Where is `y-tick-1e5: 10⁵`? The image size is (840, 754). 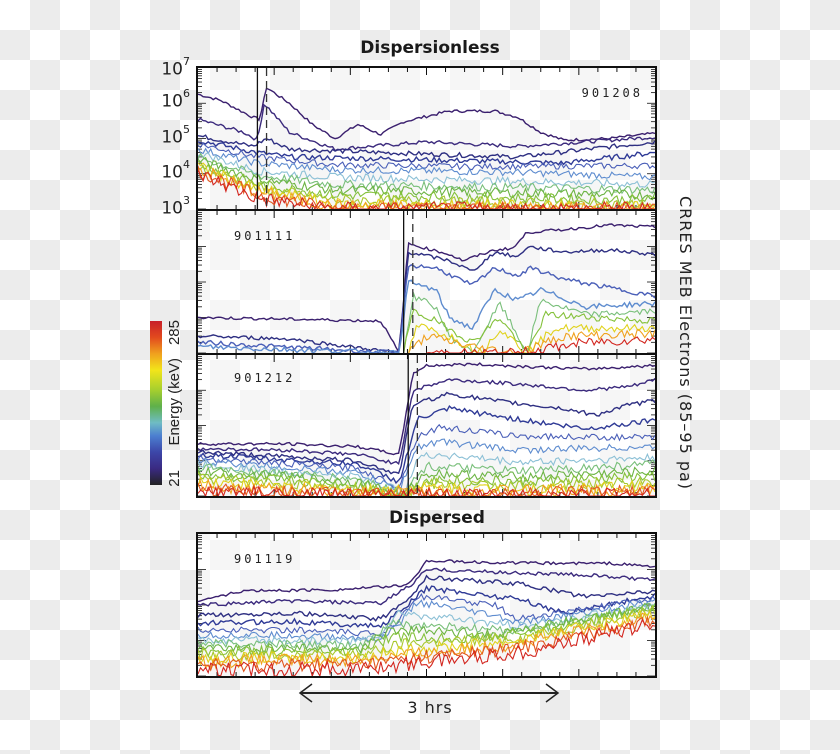
y-tick-1e5: 10⁵ is located at coordinates (175, 135).